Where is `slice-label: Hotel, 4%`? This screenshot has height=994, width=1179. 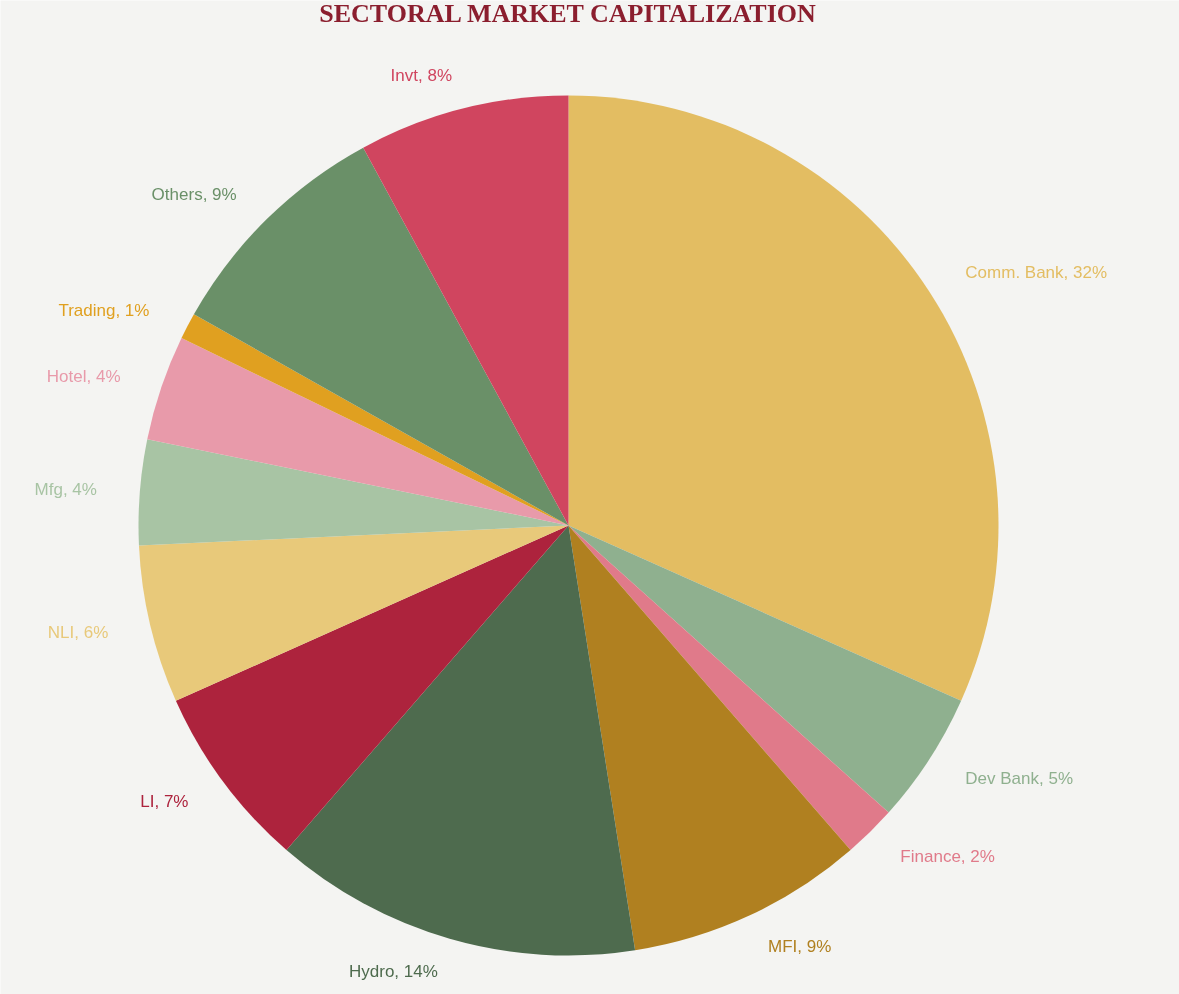
slice-label: Hotel, 4% is located at coordinates (83, 377).